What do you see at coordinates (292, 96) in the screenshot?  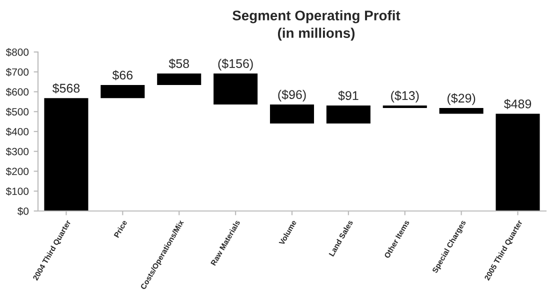 I see `data-label: ($96)` at bounding box center [292, 96].